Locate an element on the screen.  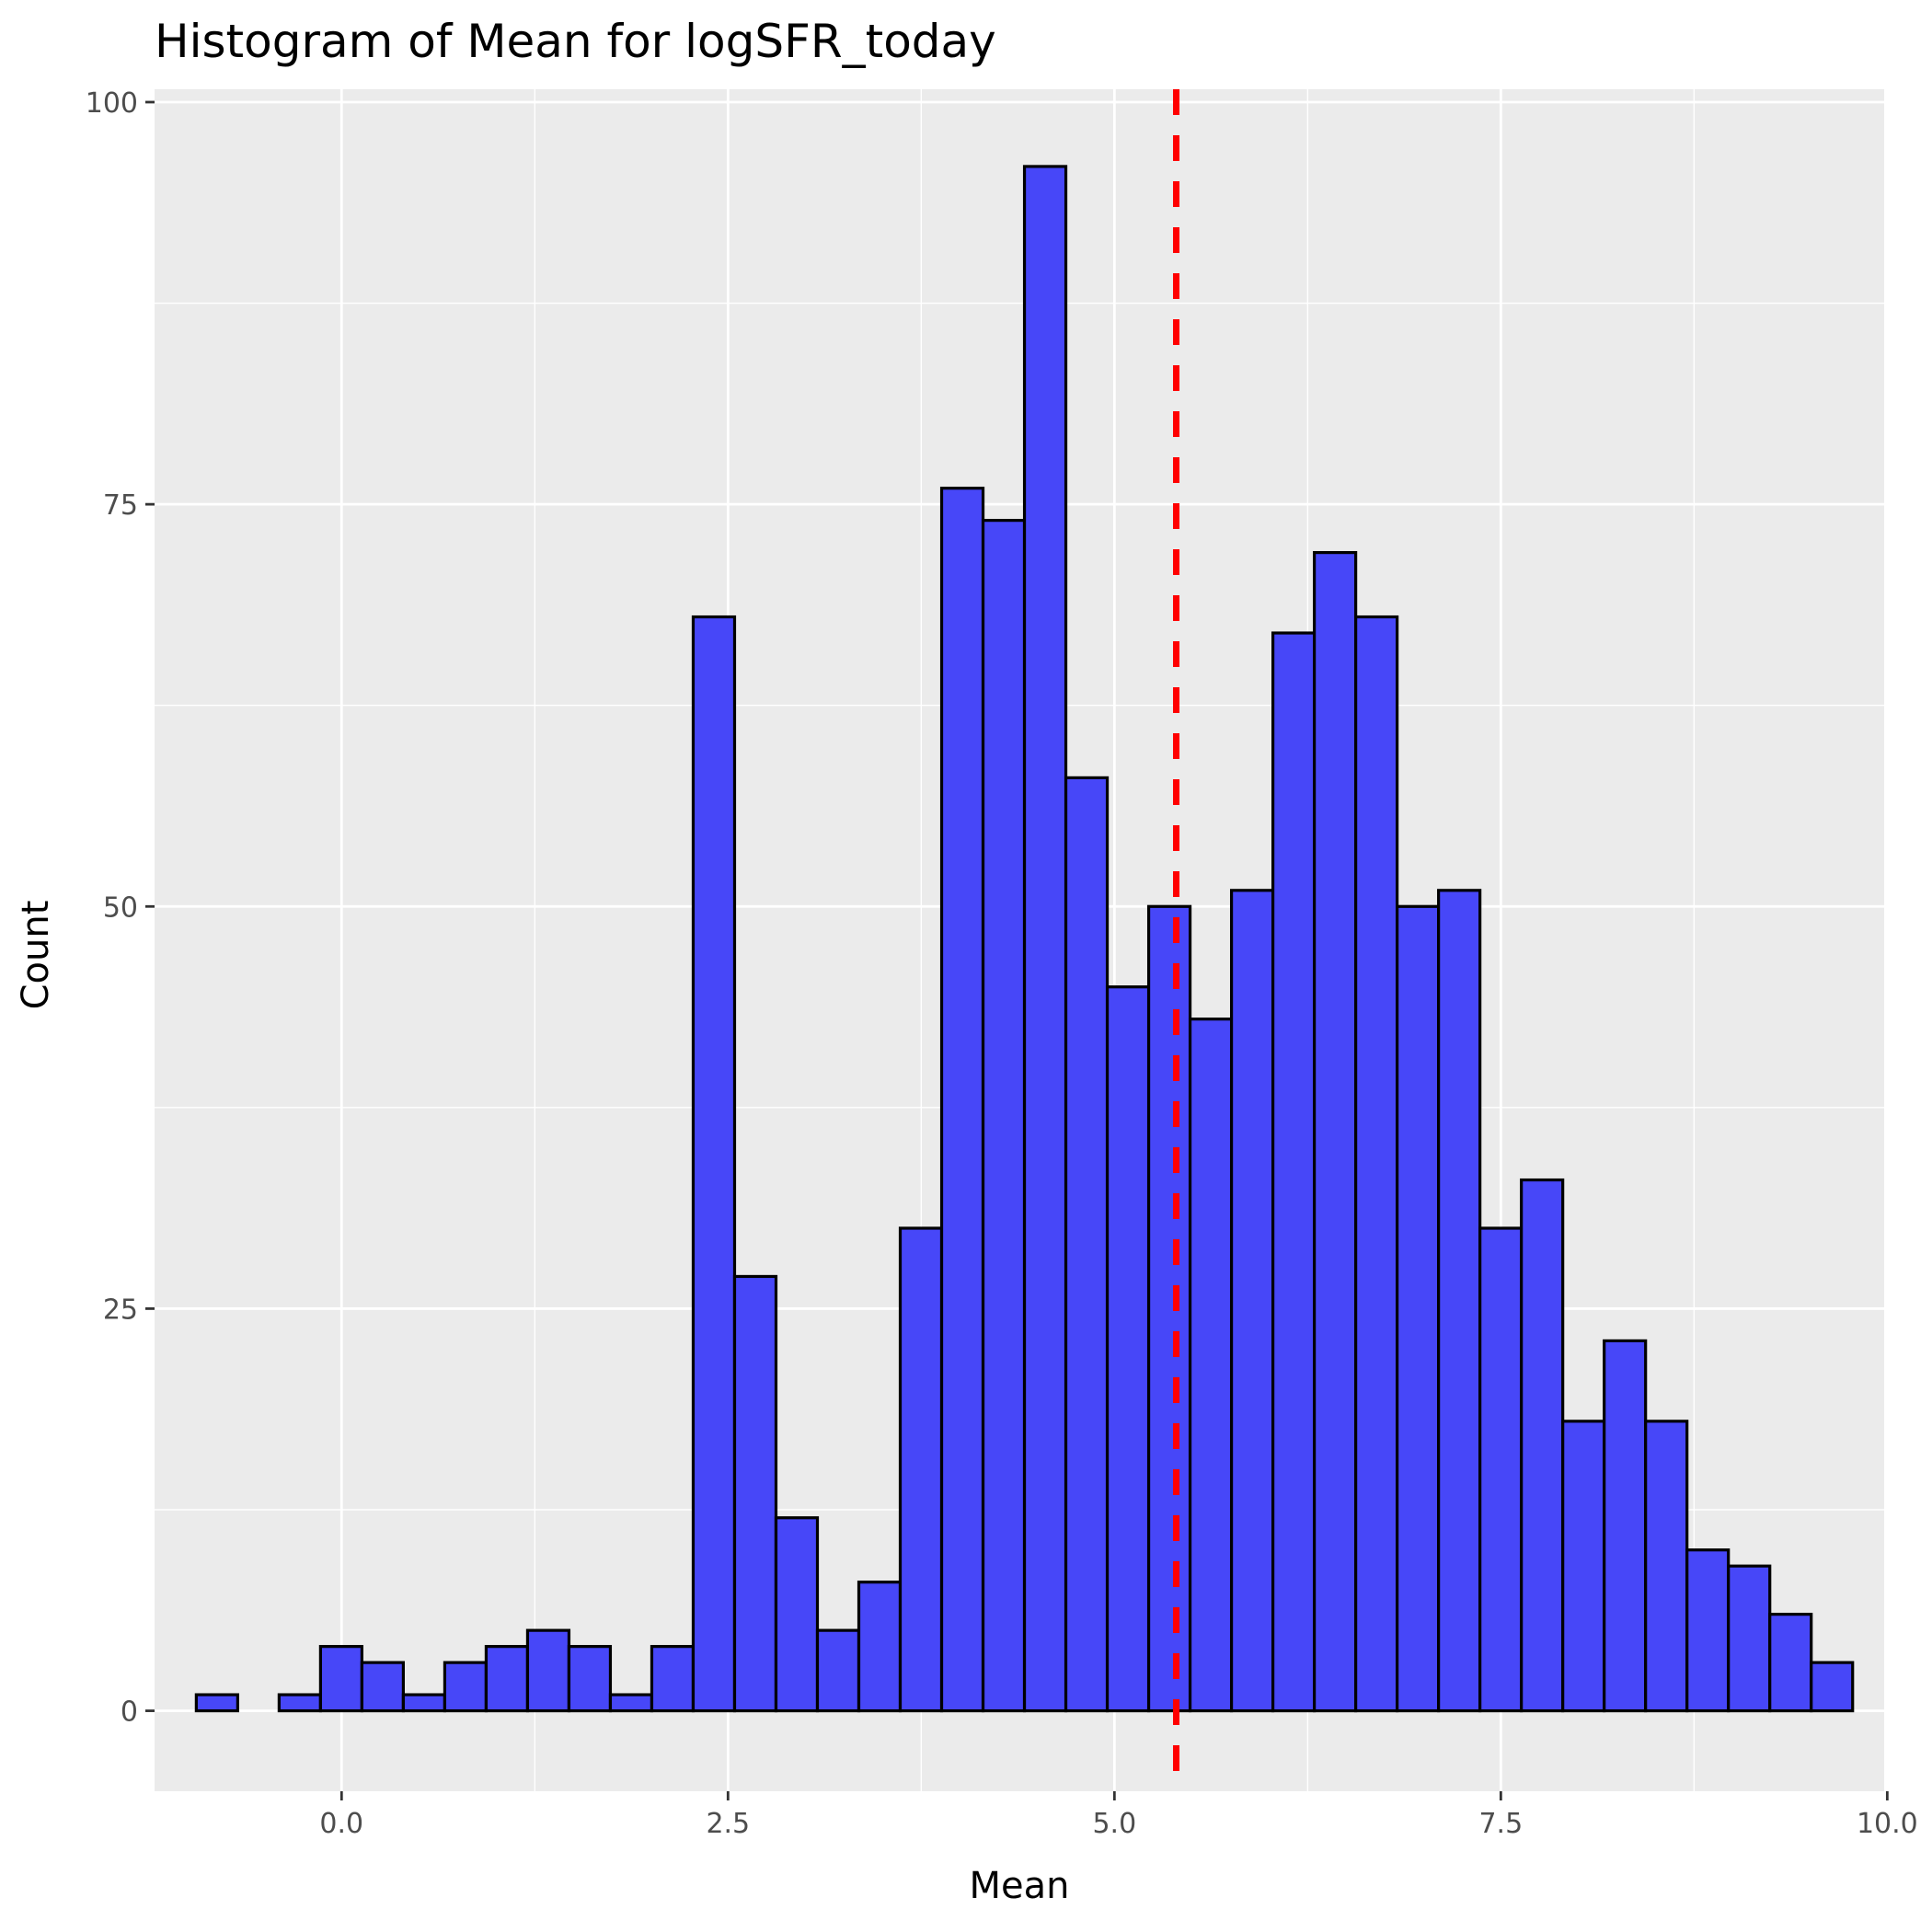
x-axis: 0.0 2.5 5.0 7.5 10.0 is located at coordinates (1118, 1815).